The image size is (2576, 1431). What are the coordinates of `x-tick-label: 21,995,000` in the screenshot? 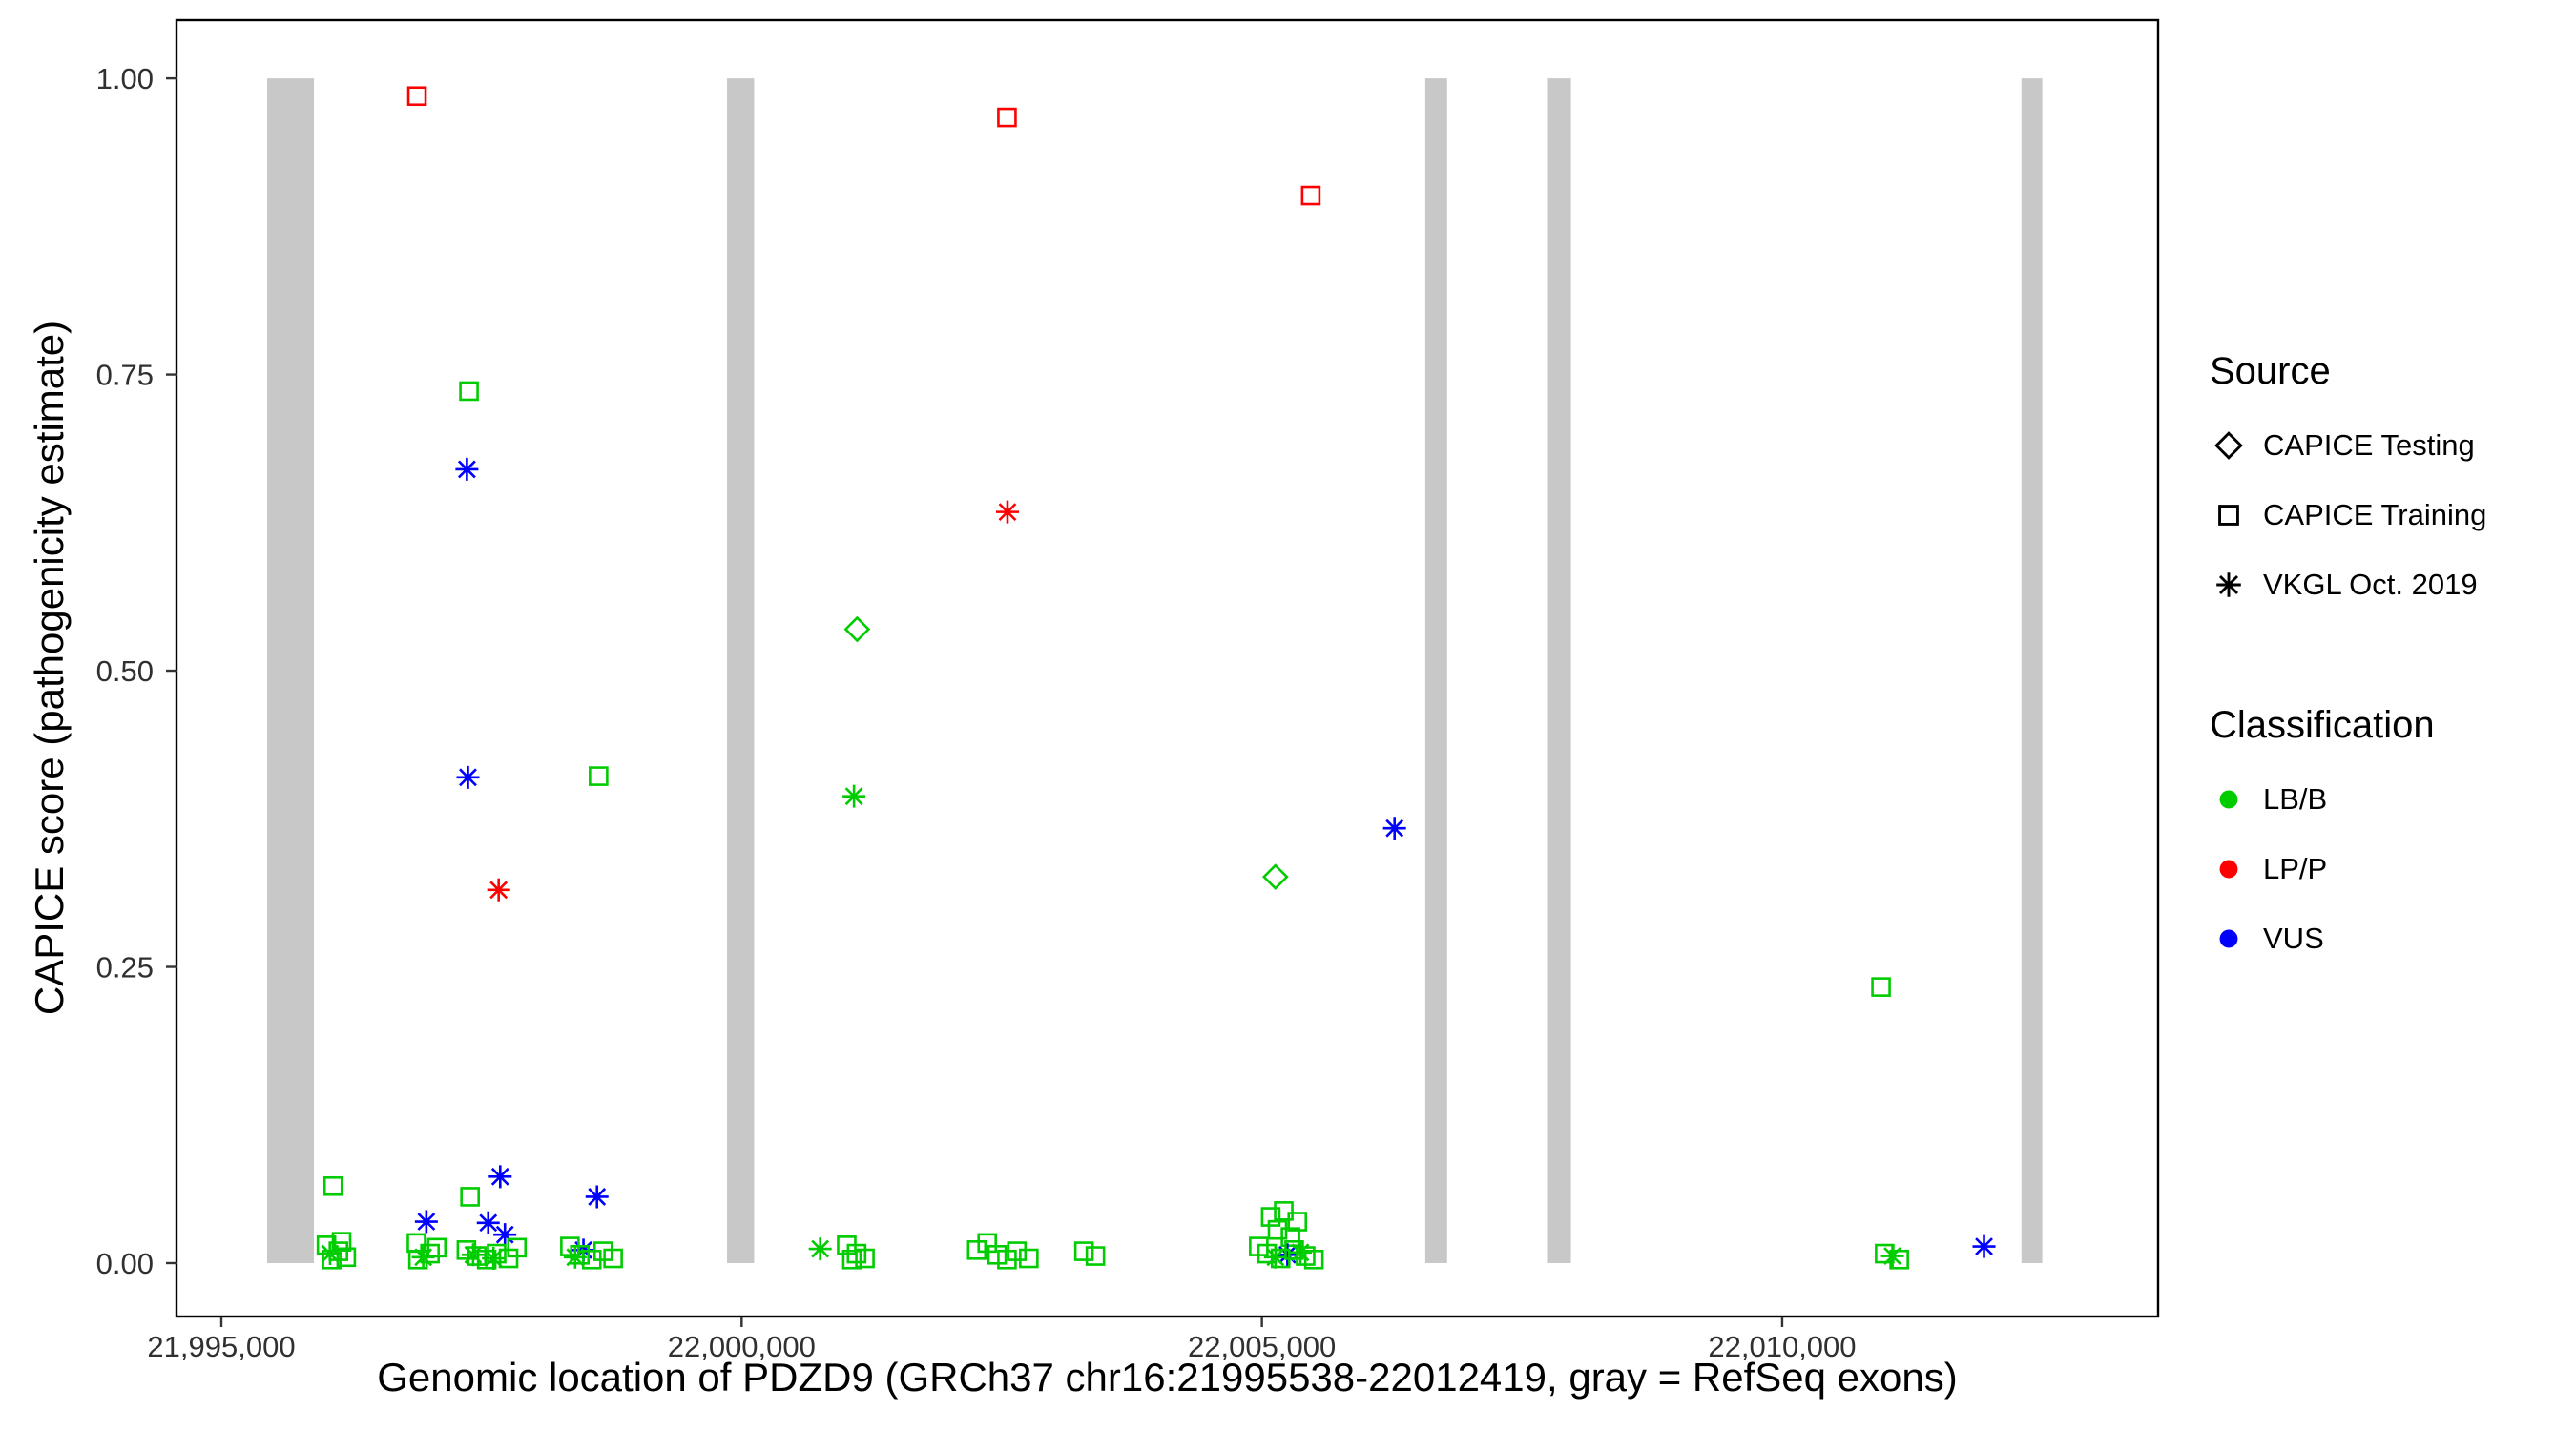 It's located at (221, 1346).